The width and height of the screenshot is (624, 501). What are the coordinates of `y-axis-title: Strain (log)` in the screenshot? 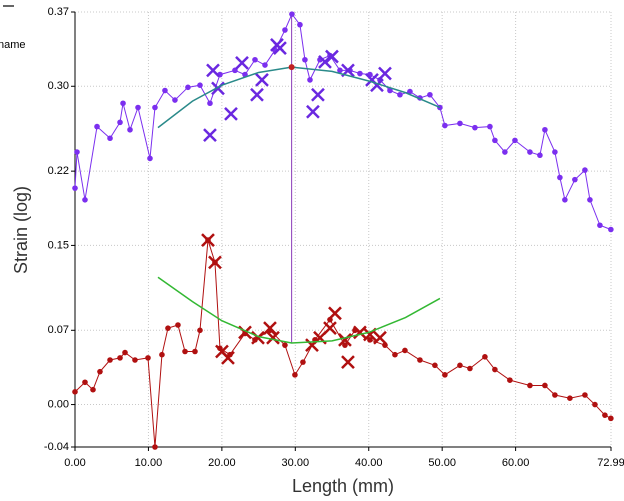 It's located at (21, 230).